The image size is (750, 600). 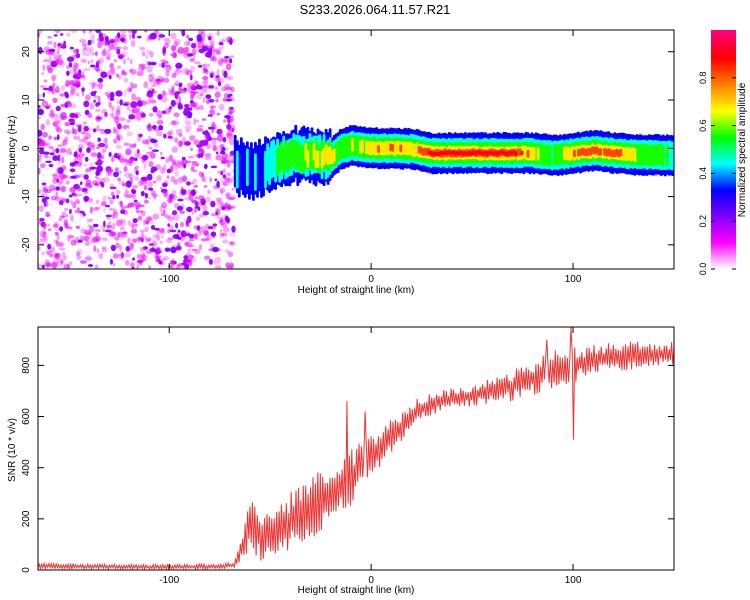 I want to click on snr-ylabel: SNR (10 * v/v), so click(x=12, y=450).